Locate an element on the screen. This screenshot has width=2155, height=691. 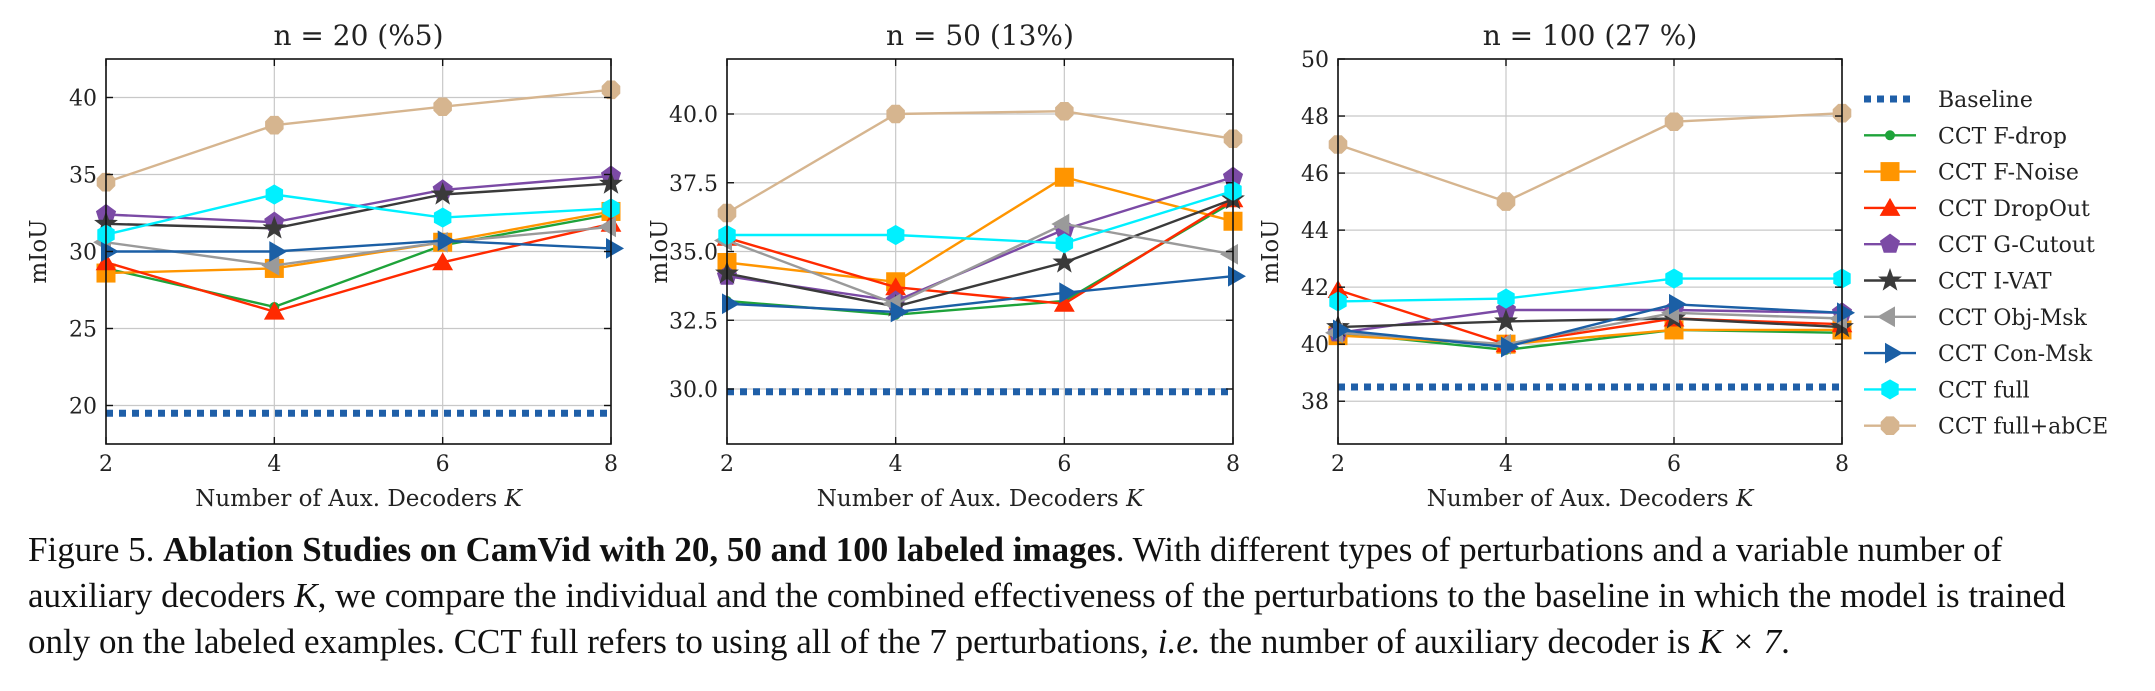
legend-label: Baseline is located at coordinates (1985, 100).